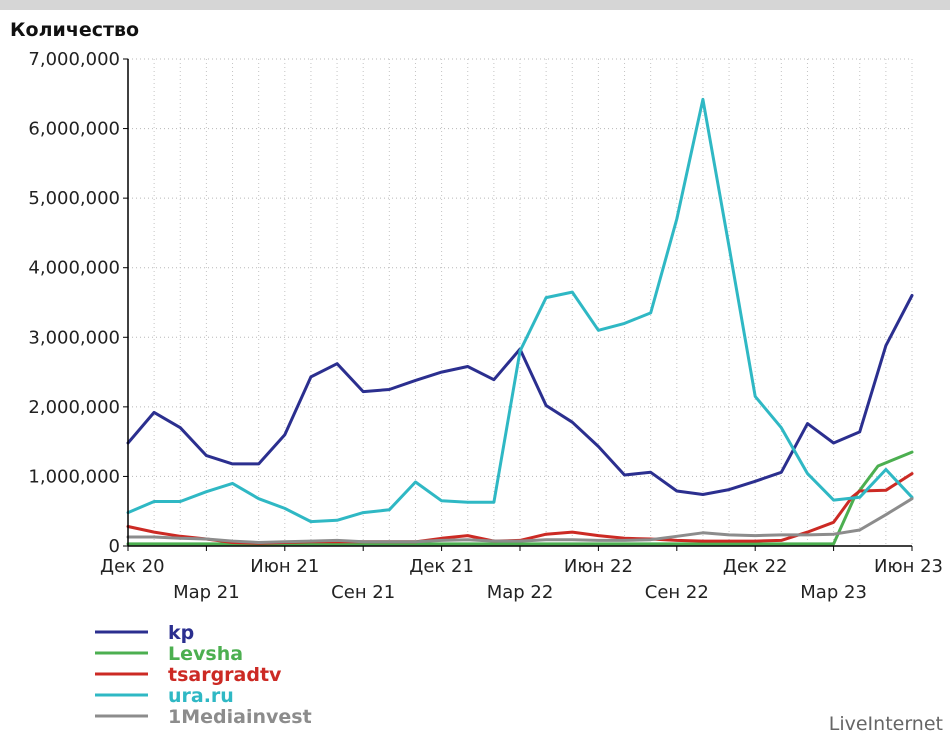 The image size is (950, 738). Describe the element at coordinates (74, 59) in the screenshot. I see `y-tick-label: 7,000,000` at that location.